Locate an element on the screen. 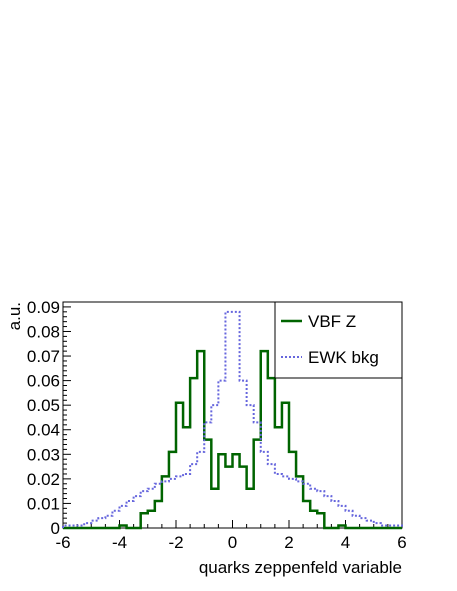  y-tick-label: 0.04 is located at coordinates (43, 430).